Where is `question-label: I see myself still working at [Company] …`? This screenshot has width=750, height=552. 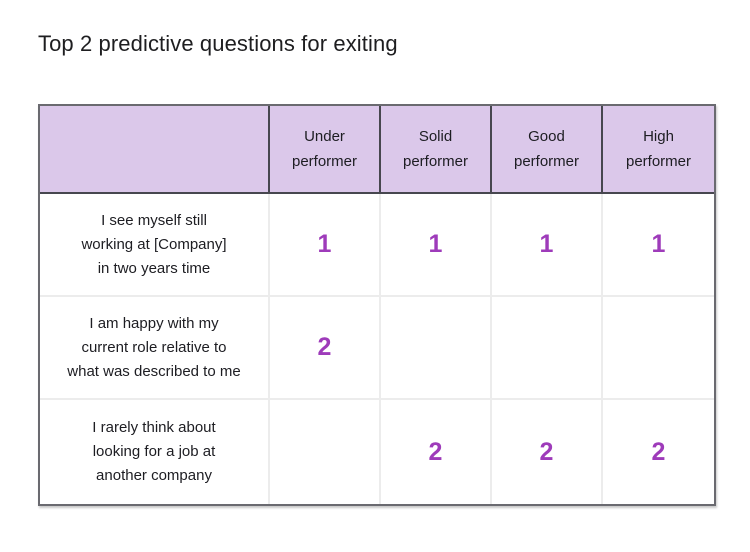 question-label: I see myself still working at [Company] … is located at coordinates (155, 245).